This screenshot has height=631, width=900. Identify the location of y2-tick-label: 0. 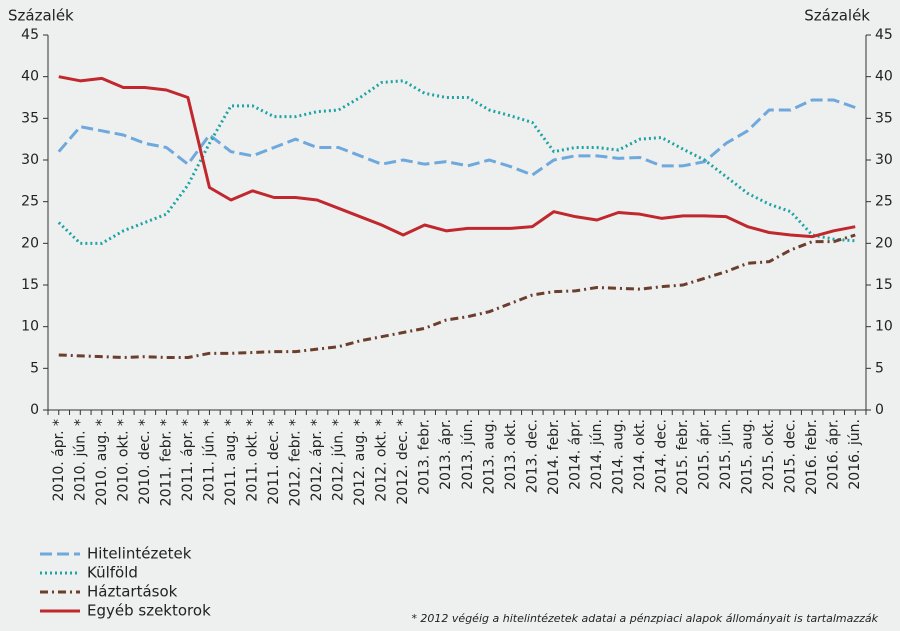
(879, 410).